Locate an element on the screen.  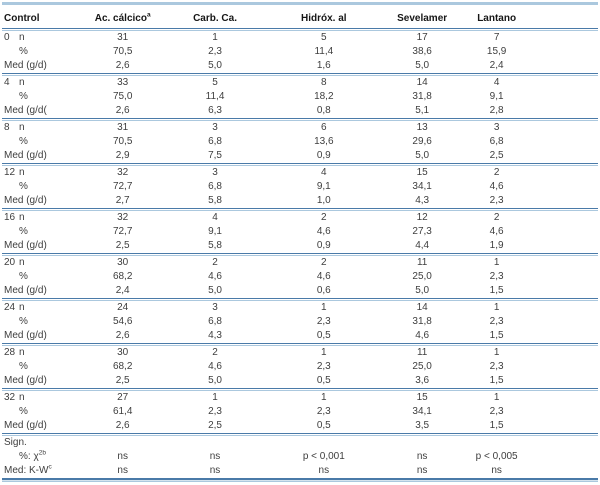
week-label: 20 is located at coordinates (10, 262).